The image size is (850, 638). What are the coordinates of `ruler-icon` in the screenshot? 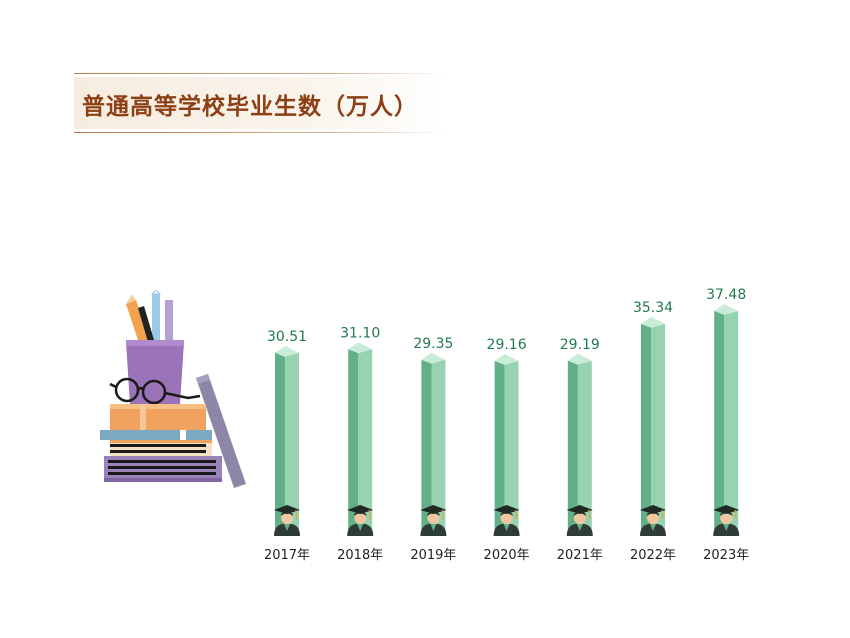 It's located at (221, 431).